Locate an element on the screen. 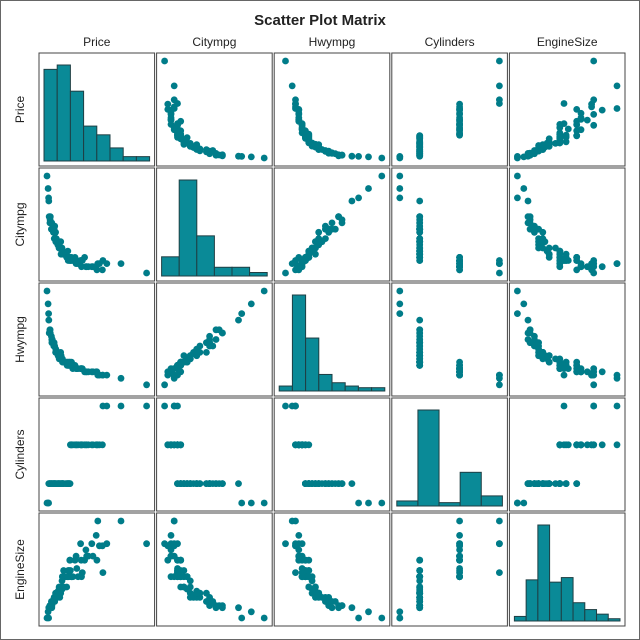 The image size is (640, 640). column-label-price: Price is located at coordinates (97, 42).